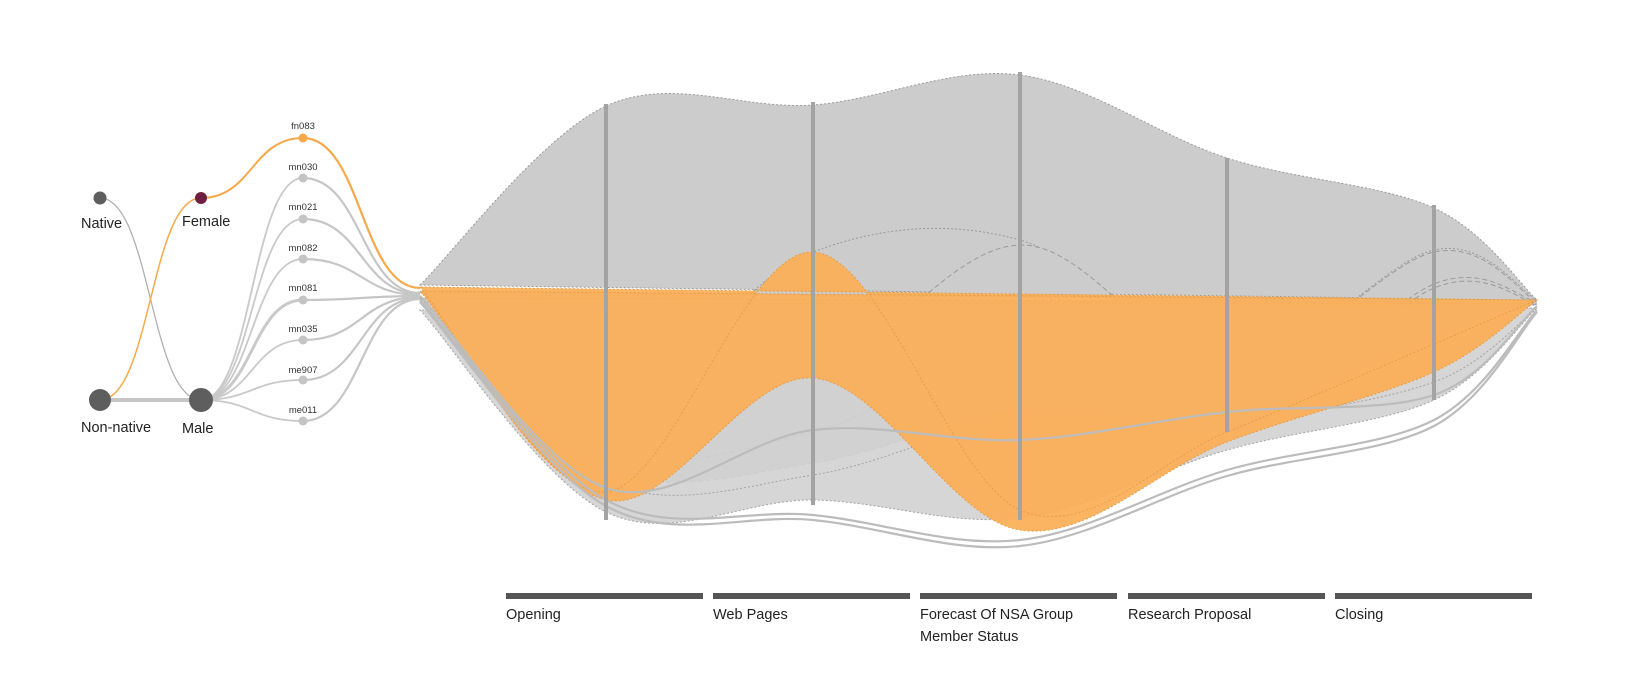  Describe the element at coordinates (303, 410) in the screenshot. I see `speaker-label-me011: me011` at that location.